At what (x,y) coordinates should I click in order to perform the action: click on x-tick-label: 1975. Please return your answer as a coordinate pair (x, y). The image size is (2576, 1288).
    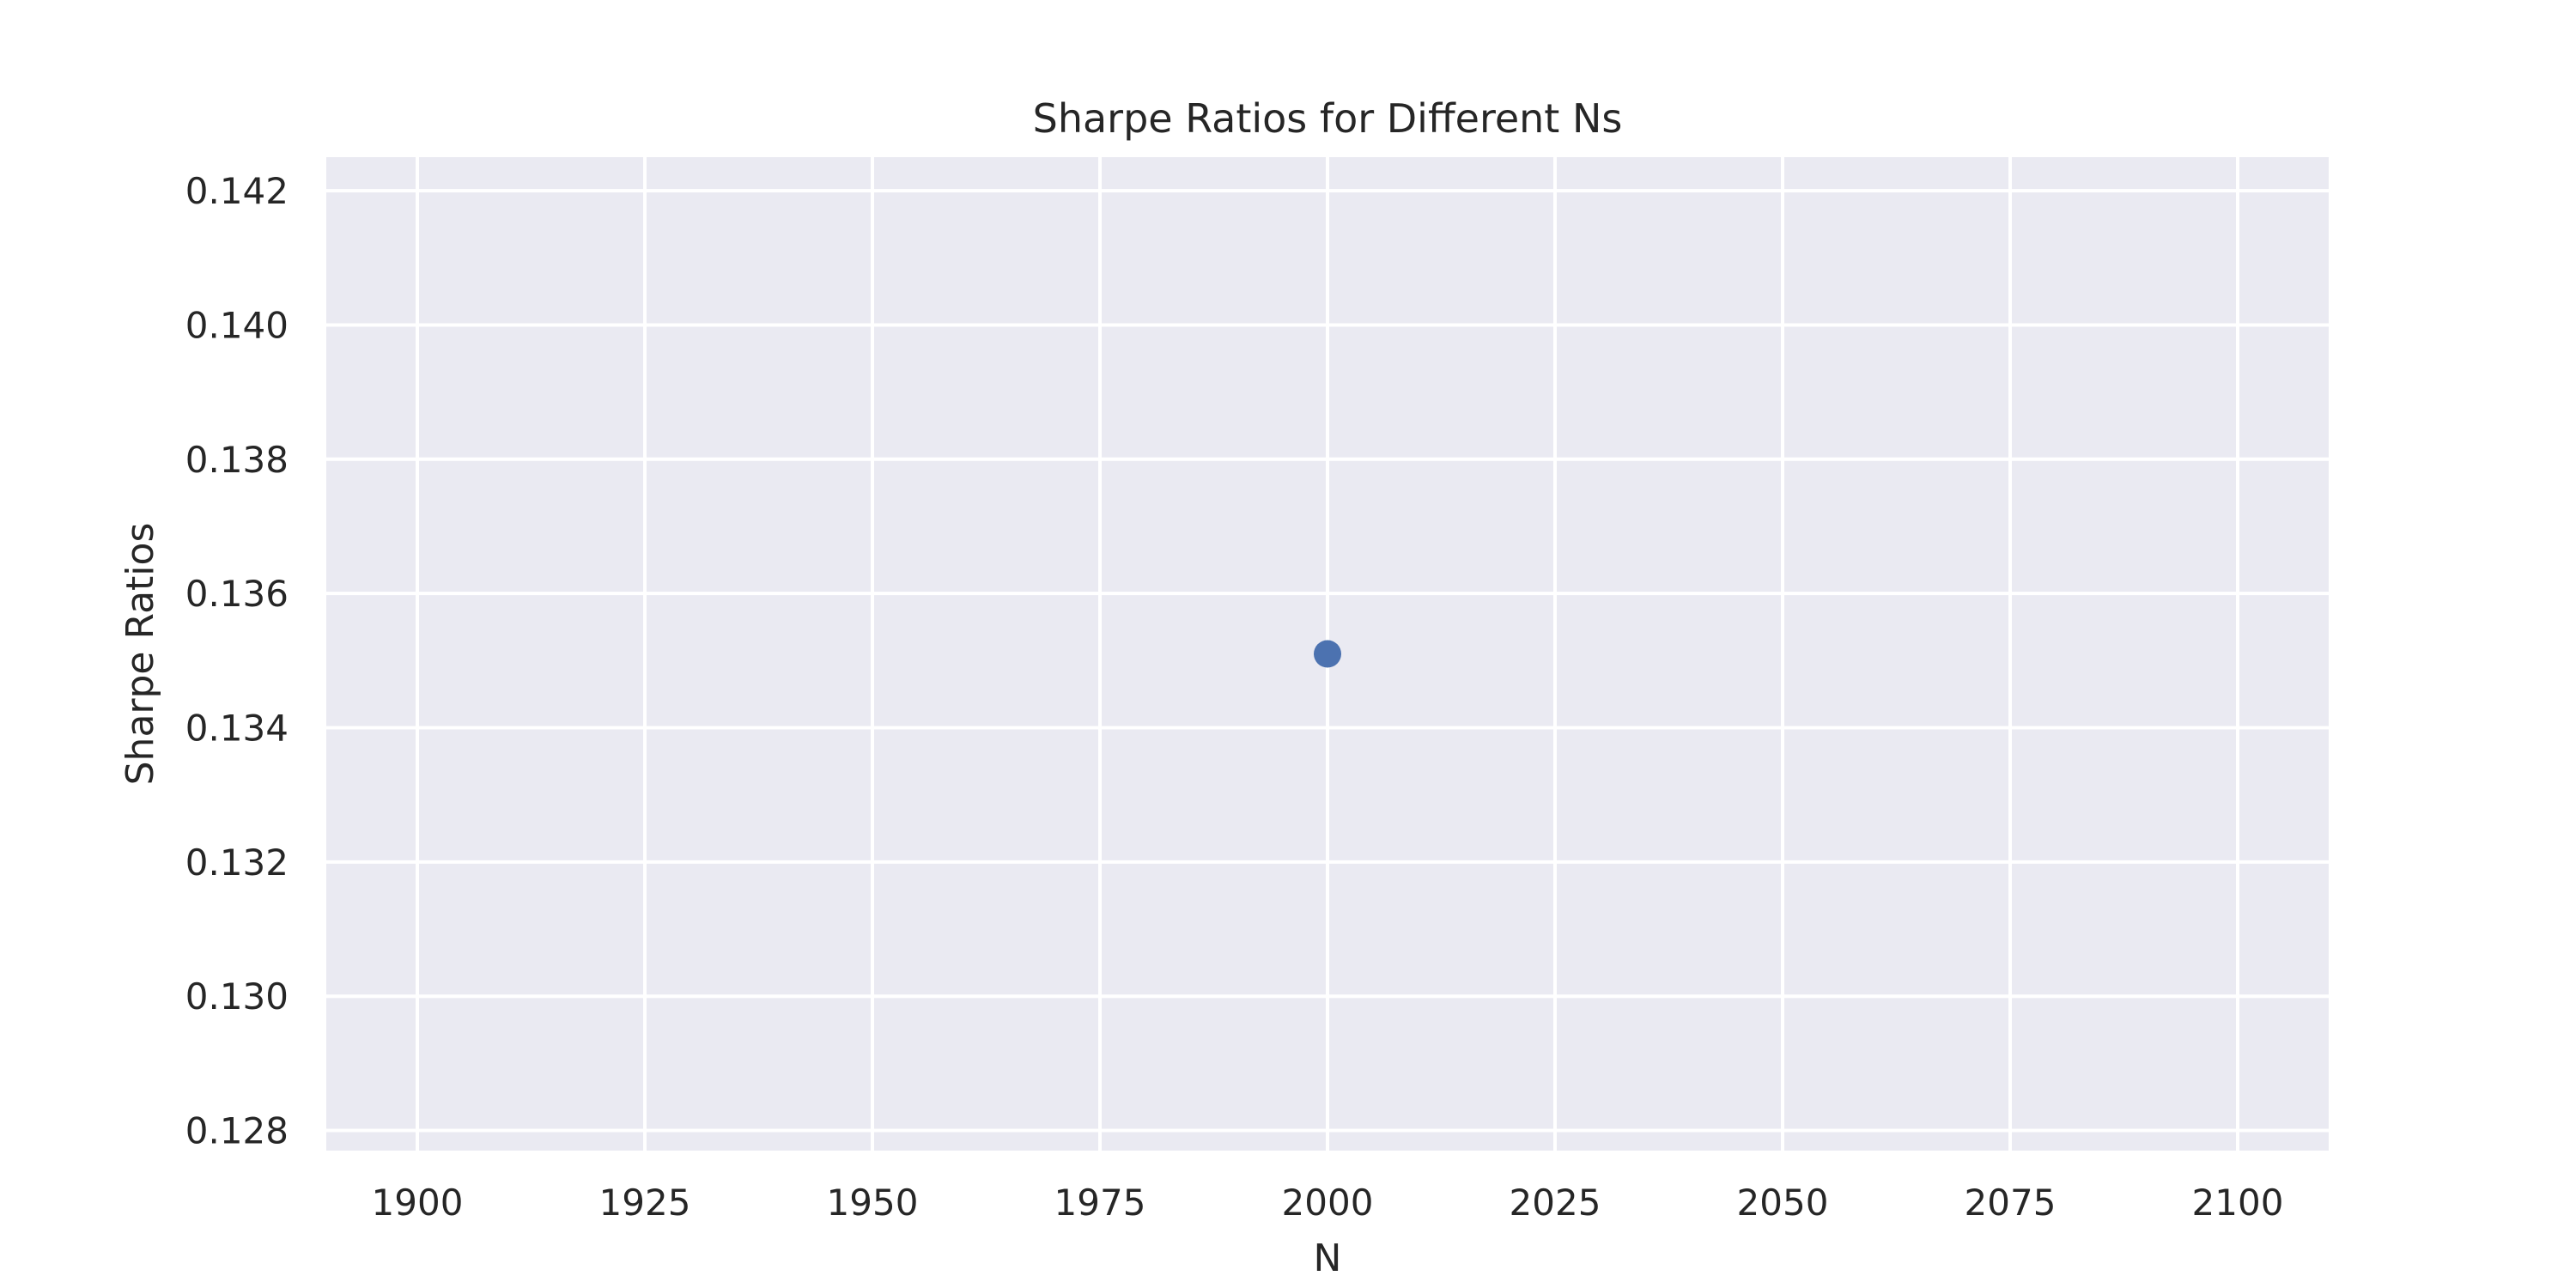
    Looking at the image, I should click on (1100, 1203).